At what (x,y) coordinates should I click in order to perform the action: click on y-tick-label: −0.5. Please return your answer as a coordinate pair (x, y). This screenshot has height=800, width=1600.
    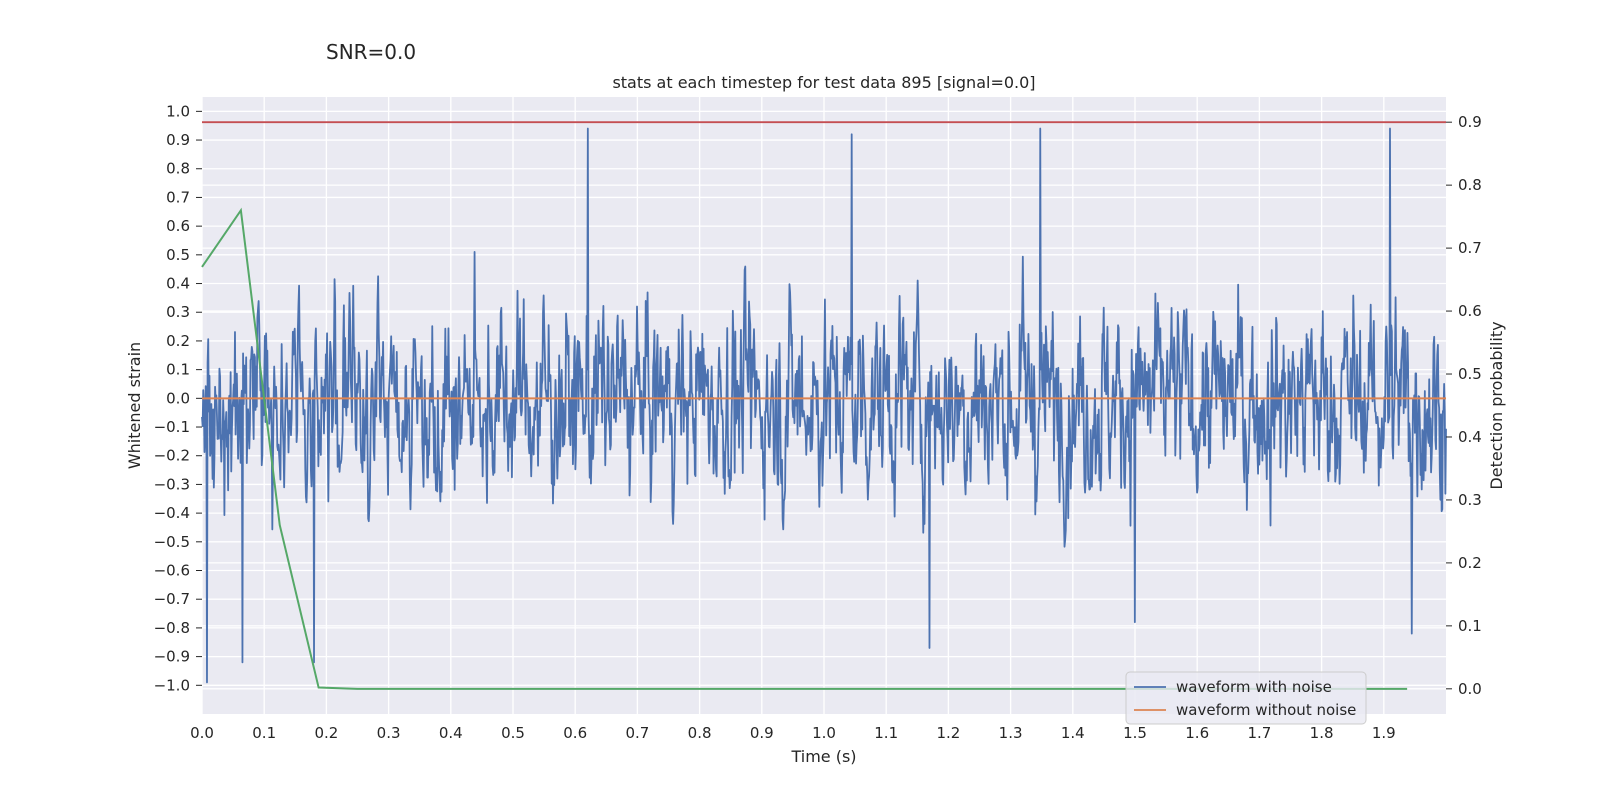
    Looking at the image, I should click on (172, 542).